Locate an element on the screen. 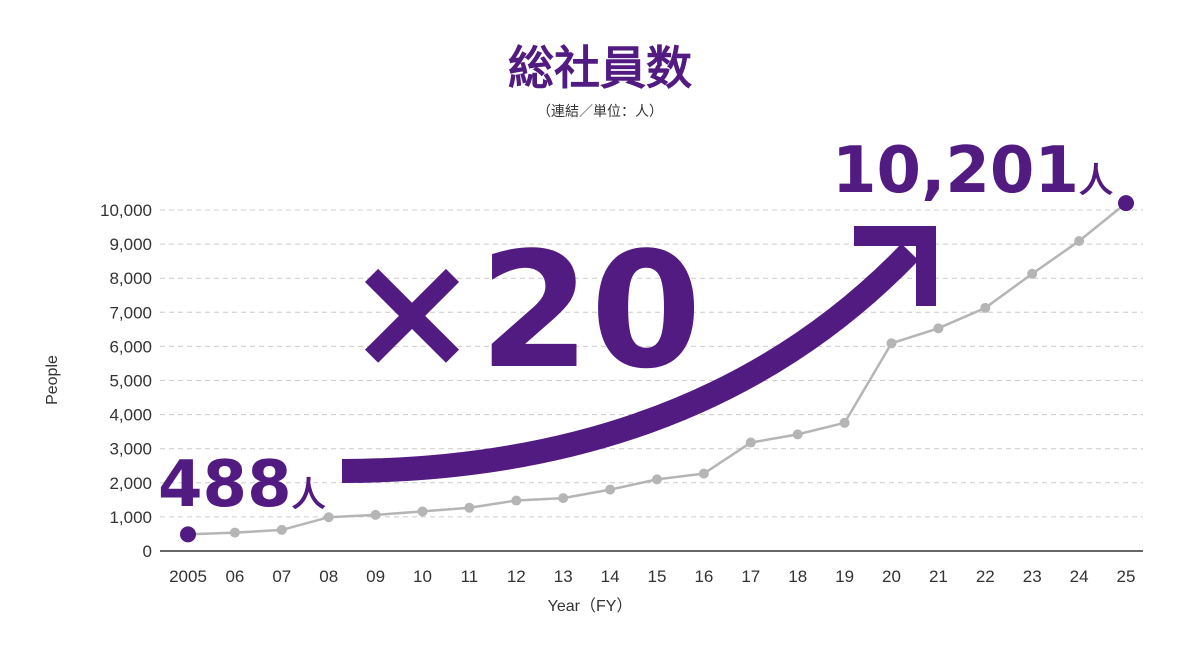  x-tick-label: 11 is located at coordinates (470, 576).